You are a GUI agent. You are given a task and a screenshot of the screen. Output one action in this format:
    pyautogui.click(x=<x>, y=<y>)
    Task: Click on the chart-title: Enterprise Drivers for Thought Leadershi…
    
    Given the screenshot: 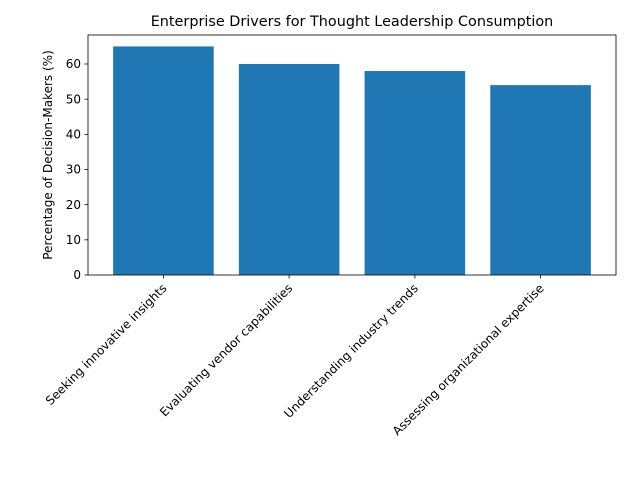 What is the action you would take?
    pyautogui.click(x=352, y=22)
    